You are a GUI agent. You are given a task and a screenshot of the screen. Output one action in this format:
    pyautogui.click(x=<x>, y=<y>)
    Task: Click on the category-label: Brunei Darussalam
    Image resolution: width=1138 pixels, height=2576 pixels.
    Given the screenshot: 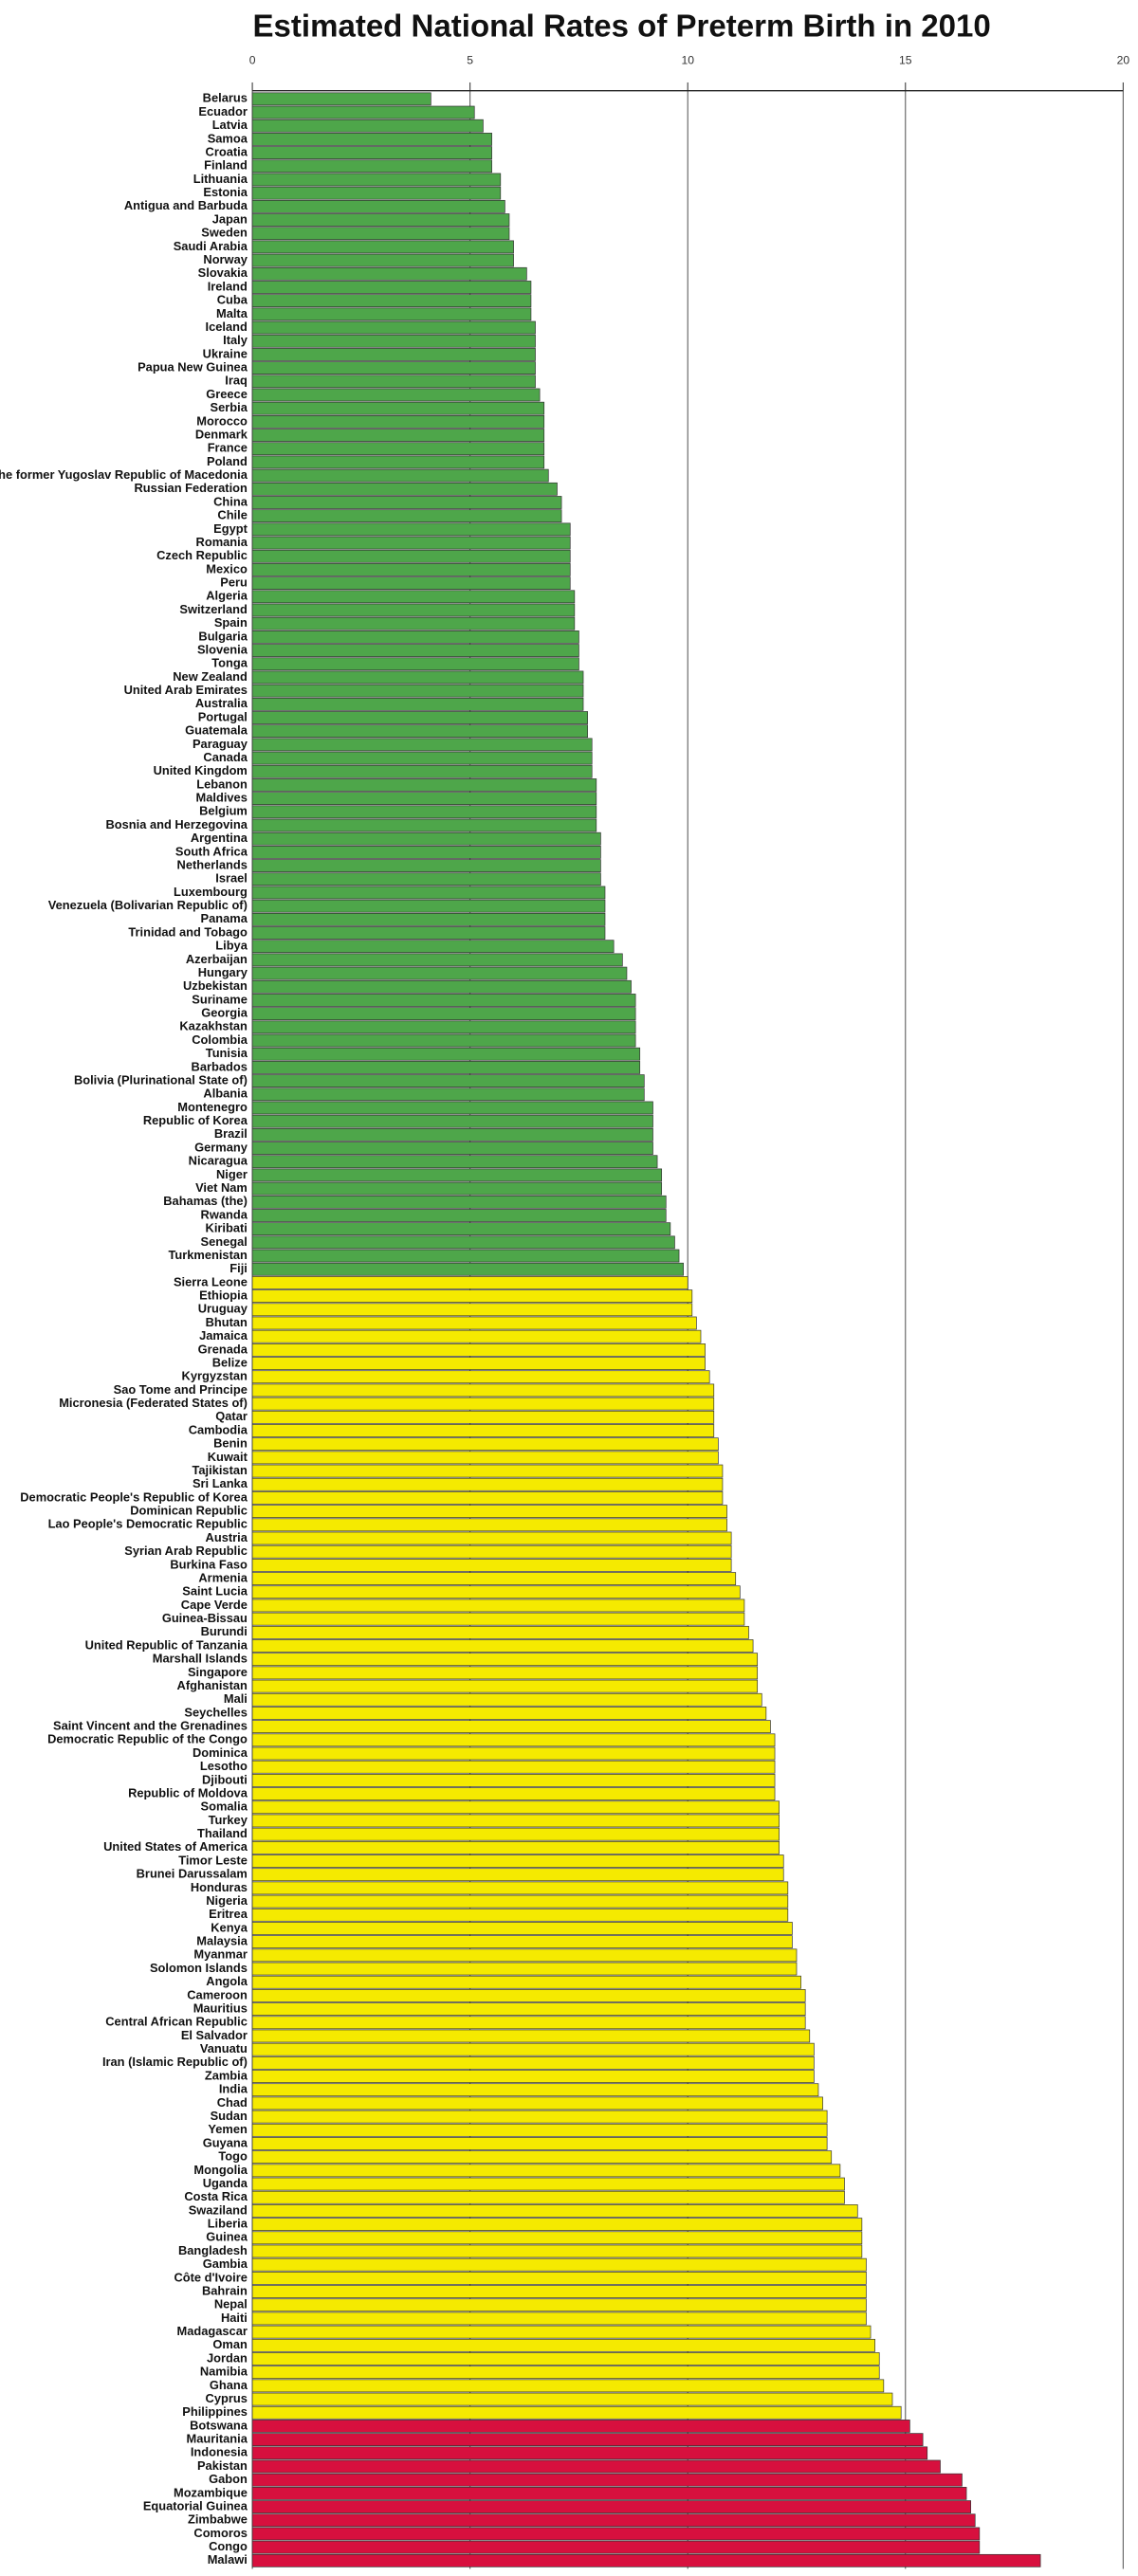 What is the action you would take?
    pyautogui.click(x=192, y=1874)
    